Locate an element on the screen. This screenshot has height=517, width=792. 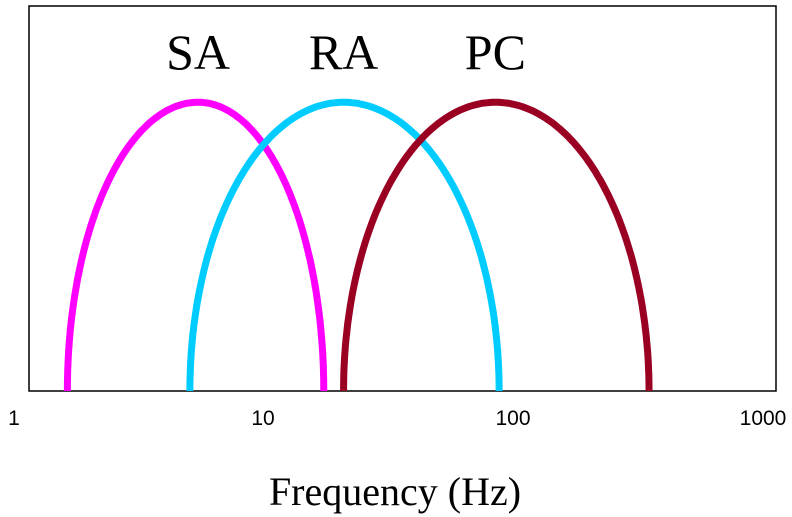
series-label-ra: RA is located at coordinates (343, 52).